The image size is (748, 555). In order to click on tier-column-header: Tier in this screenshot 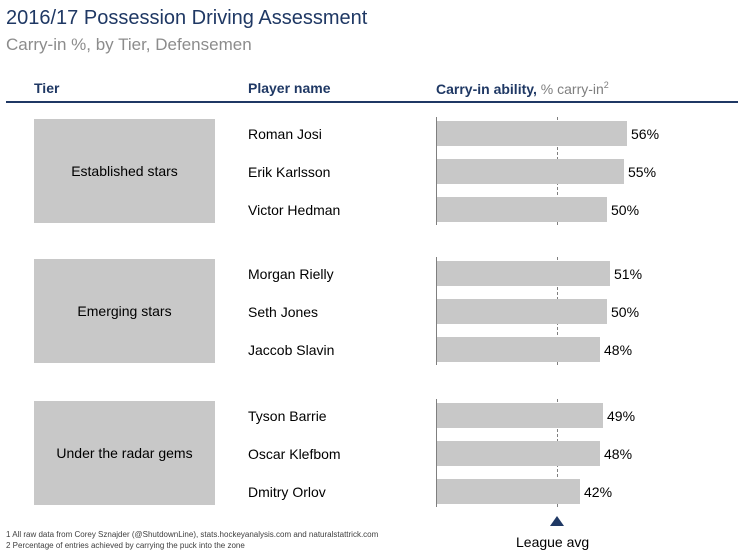, I will do `click(47, 88)`.